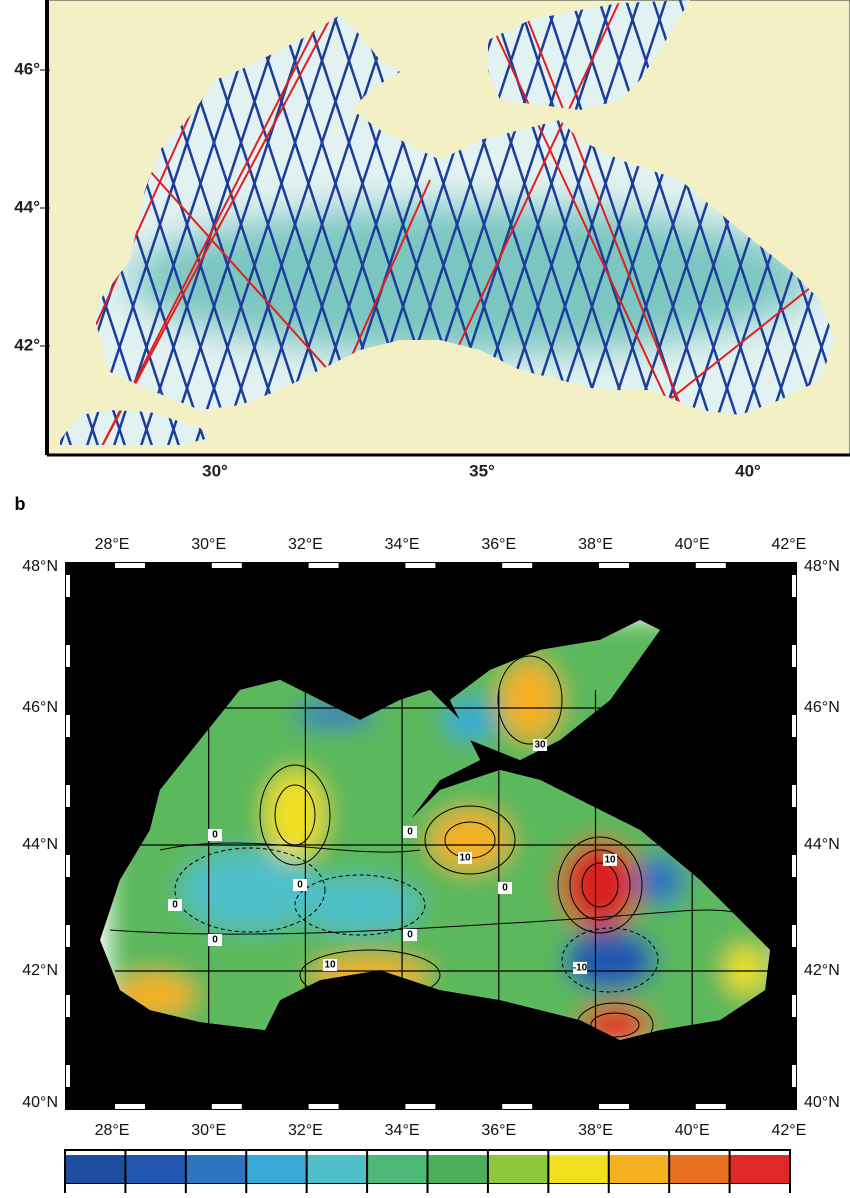 This screenshot has width=850, height=1198. What do you see at coordinates (40, 1102) in the screenshot?
I see `lat-label: 40°N` at bounding box center [40, 1102].